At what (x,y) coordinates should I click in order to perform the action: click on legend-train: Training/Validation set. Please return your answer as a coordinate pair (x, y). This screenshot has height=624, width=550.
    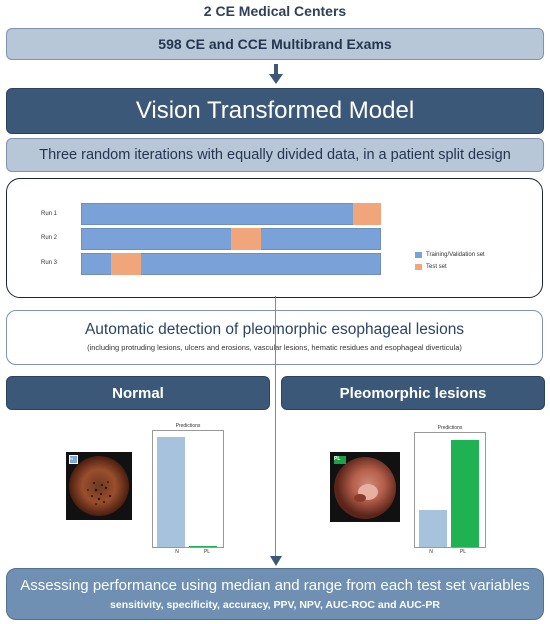
    Looking at the image, I should click on (450, 255).